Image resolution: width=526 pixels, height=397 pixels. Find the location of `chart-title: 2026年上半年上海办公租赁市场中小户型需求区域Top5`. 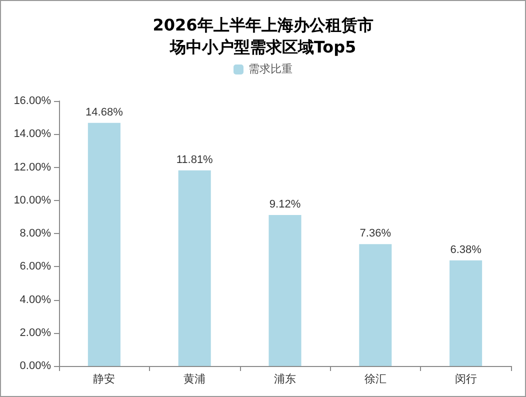

chart-title: 2026年上半年上海办公租赁市场中小户型需求区域Top5 is located at coordinates (263, 36).